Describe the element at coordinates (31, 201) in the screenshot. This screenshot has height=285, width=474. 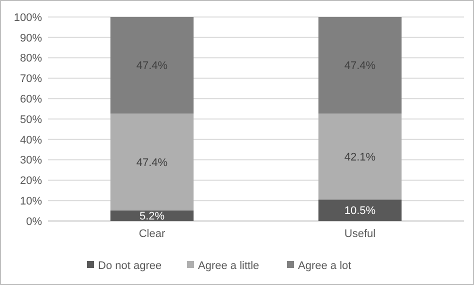
I see `y-tick-label: 10%` at that location.